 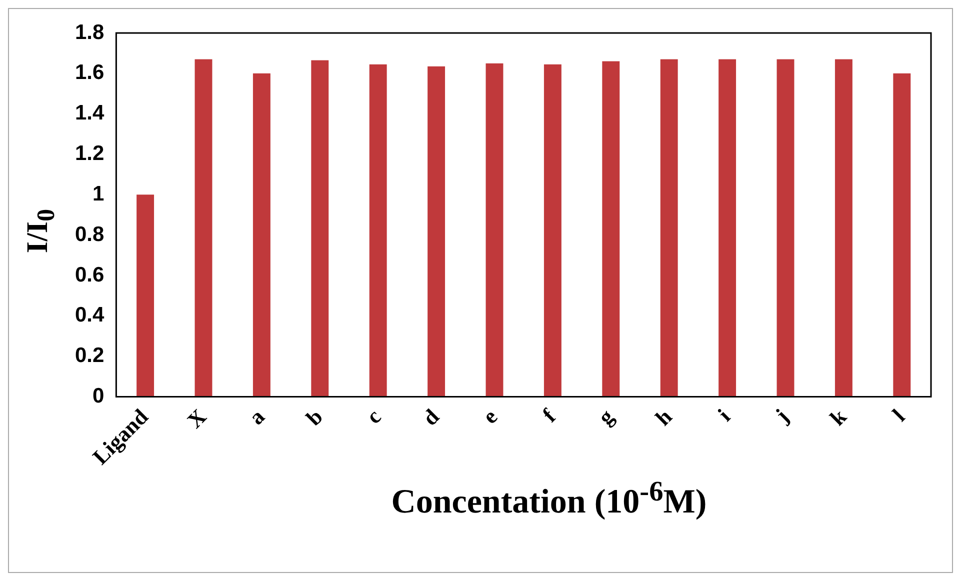 What do you see at coordinates (89, 72) in the screenshot?
I see `y-tick-label: 1.6` at bounding box center [89, 72].